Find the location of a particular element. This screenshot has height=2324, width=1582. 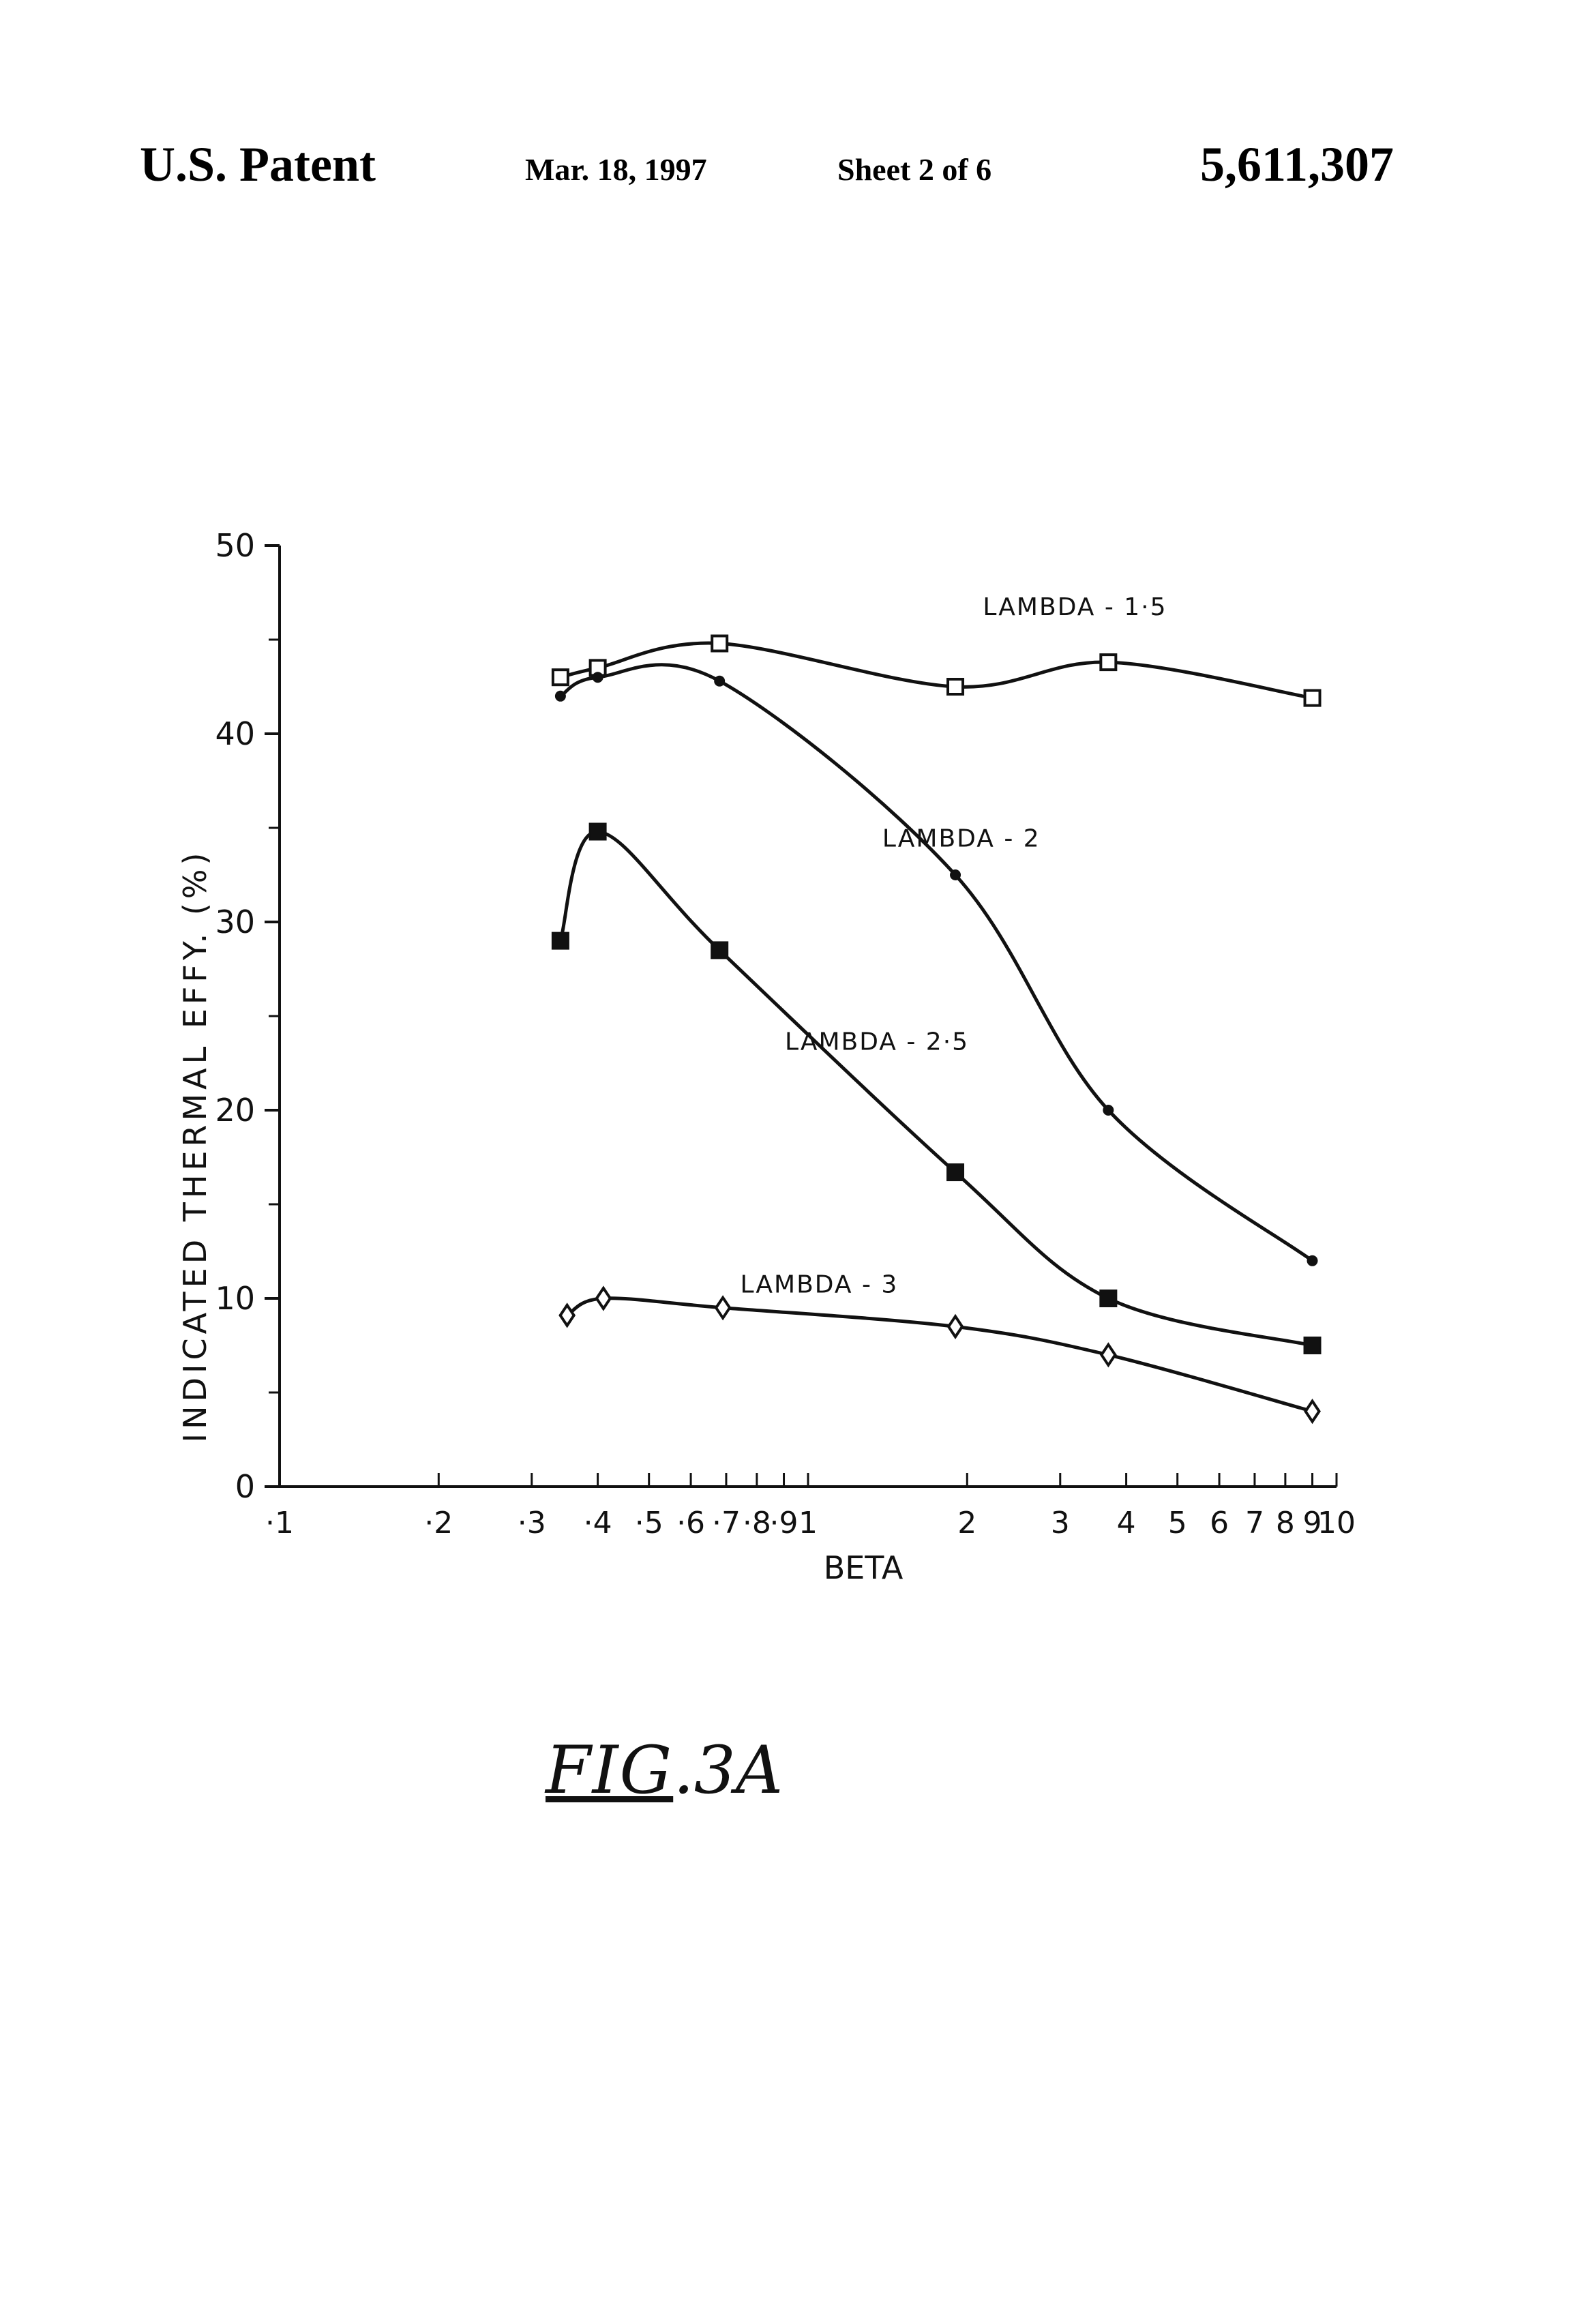

series-label-lambda-2: LAMBDA - 2 is located at coordinates (961, 839).